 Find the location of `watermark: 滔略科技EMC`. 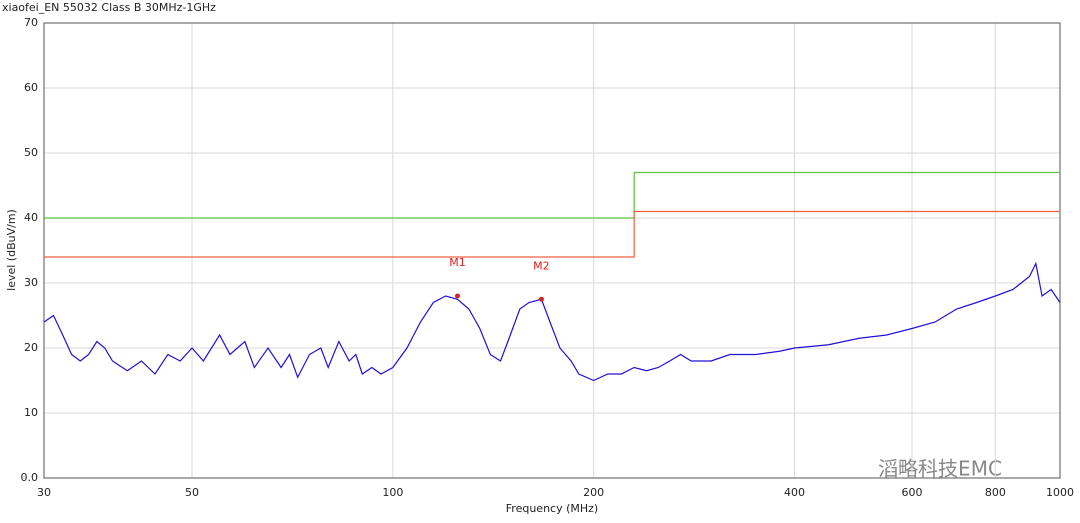

watermark: 滔略科技EMC is located at coordinates (940, 469).